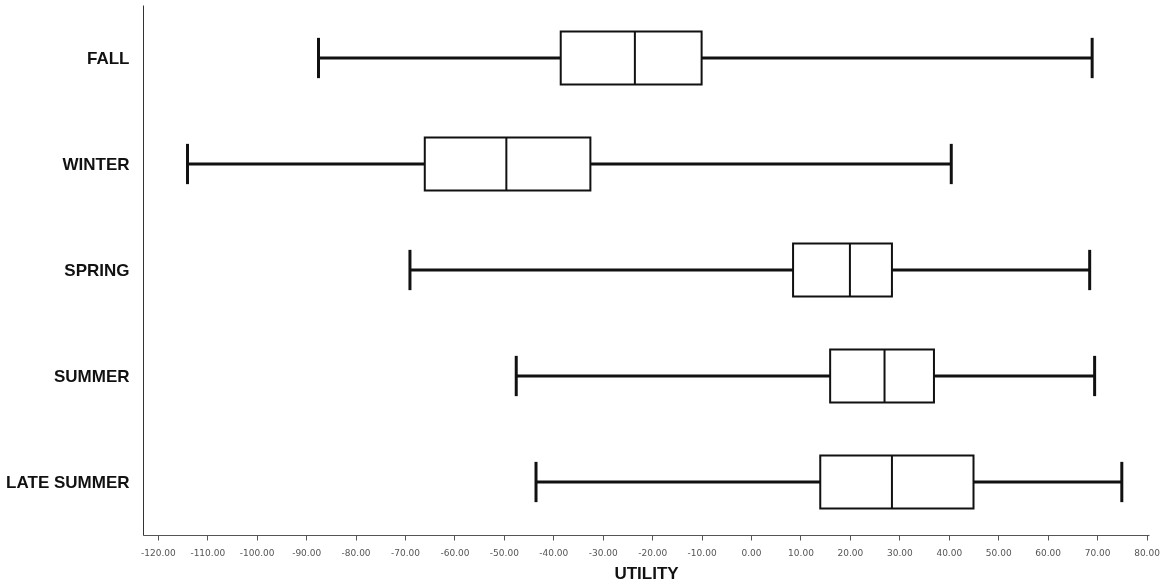 The image size is (1172, 586). Describe the element at coordinates (356, 552) in the screenshot. I see `x-tick-label: -80.00` at that location.